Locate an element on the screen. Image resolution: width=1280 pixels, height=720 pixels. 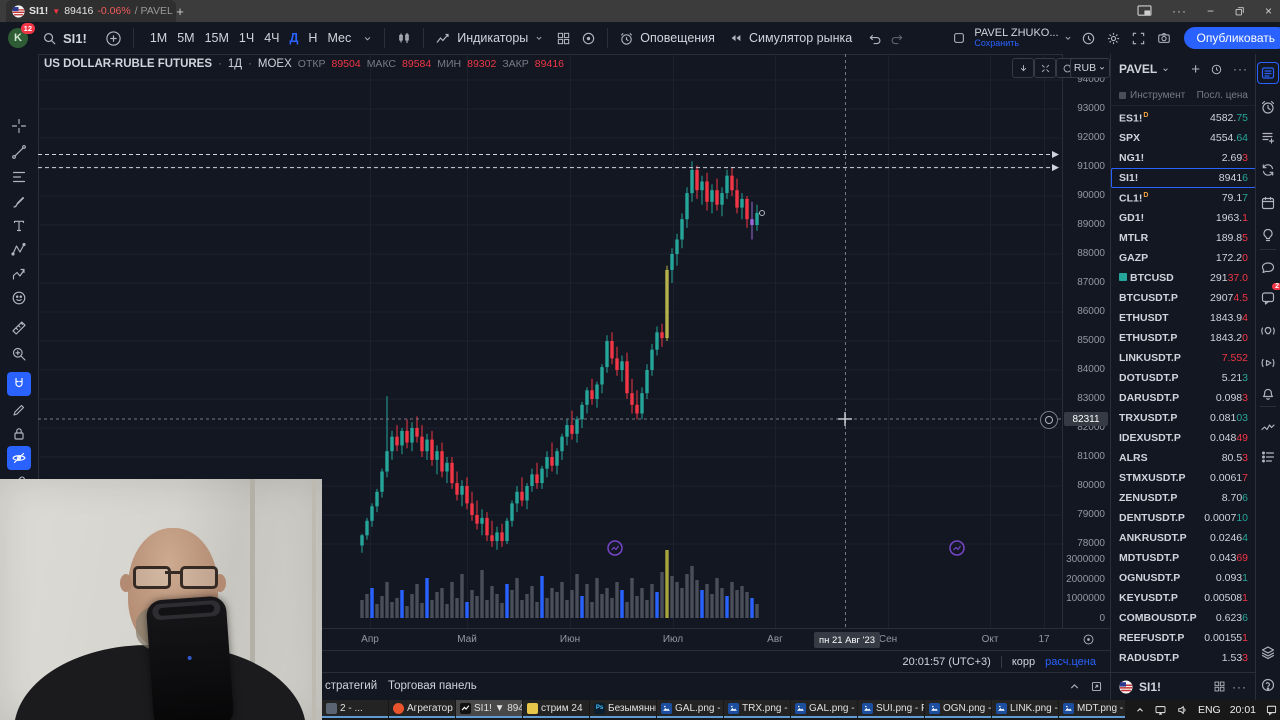
hide-drawings-icon is located at coordinates (19, 458).